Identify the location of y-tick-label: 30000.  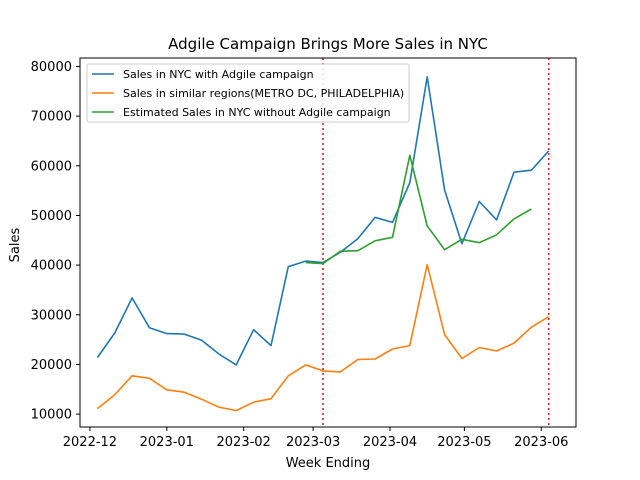
(51, 315).